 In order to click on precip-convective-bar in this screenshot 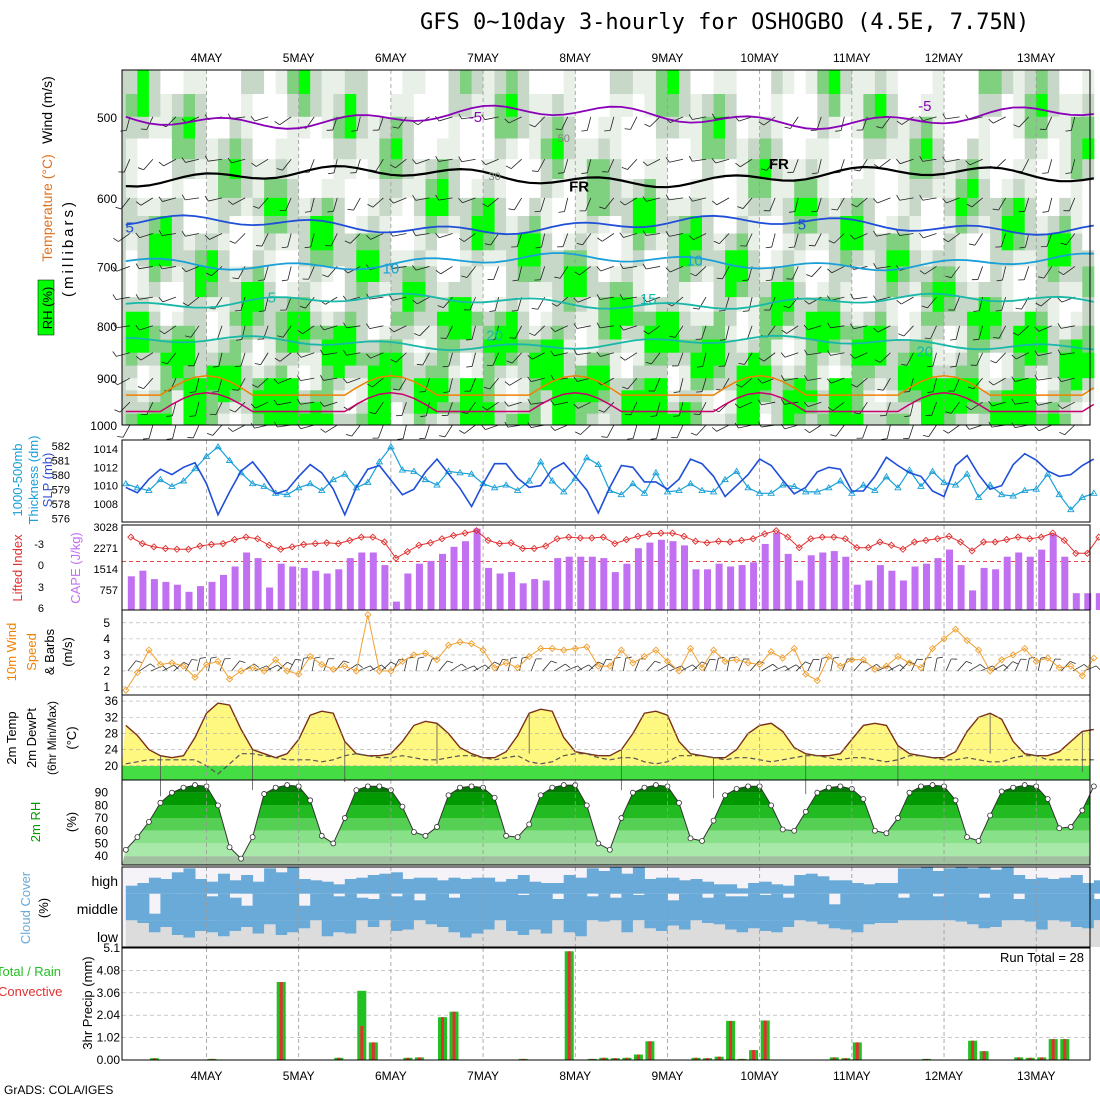, I will do `click(1030, 1058)`.